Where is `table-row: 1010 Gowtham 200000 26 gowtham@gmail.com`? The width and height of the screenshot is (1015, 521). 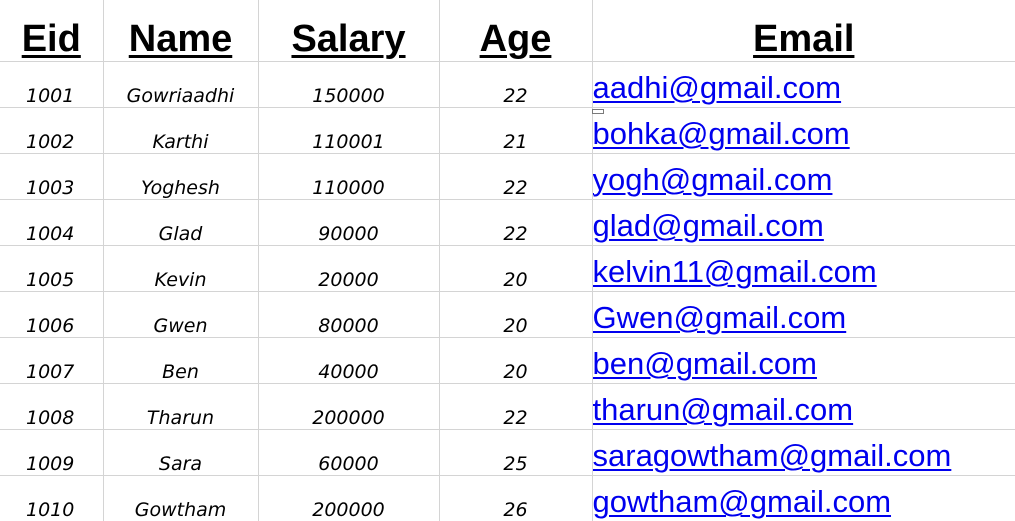
table-row: 1010 Gowtham 200000 26 gowtham@gmail.com is located at coordinates (507, 498).